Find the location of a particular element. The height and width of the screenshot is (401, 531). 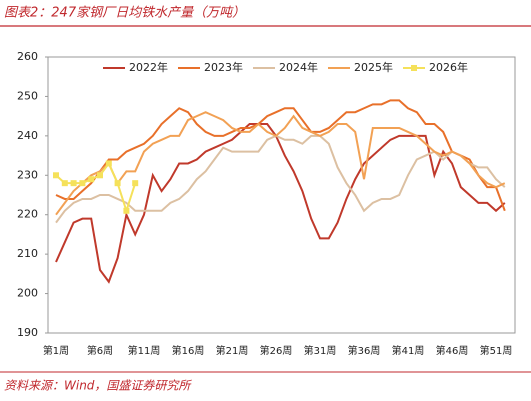

legend-label: 2024年 is located at coordinates (298, 67).